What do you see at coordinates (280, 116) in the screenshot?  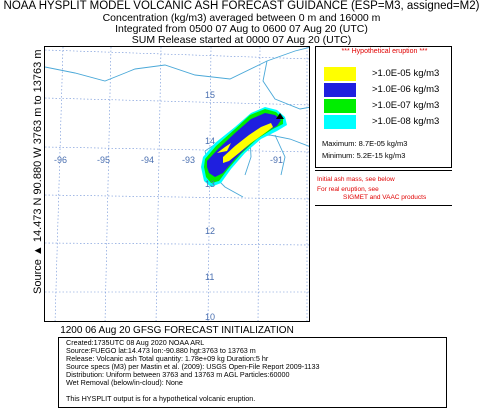 I see `source-triangle-icon` at bounding box center [280, 116].